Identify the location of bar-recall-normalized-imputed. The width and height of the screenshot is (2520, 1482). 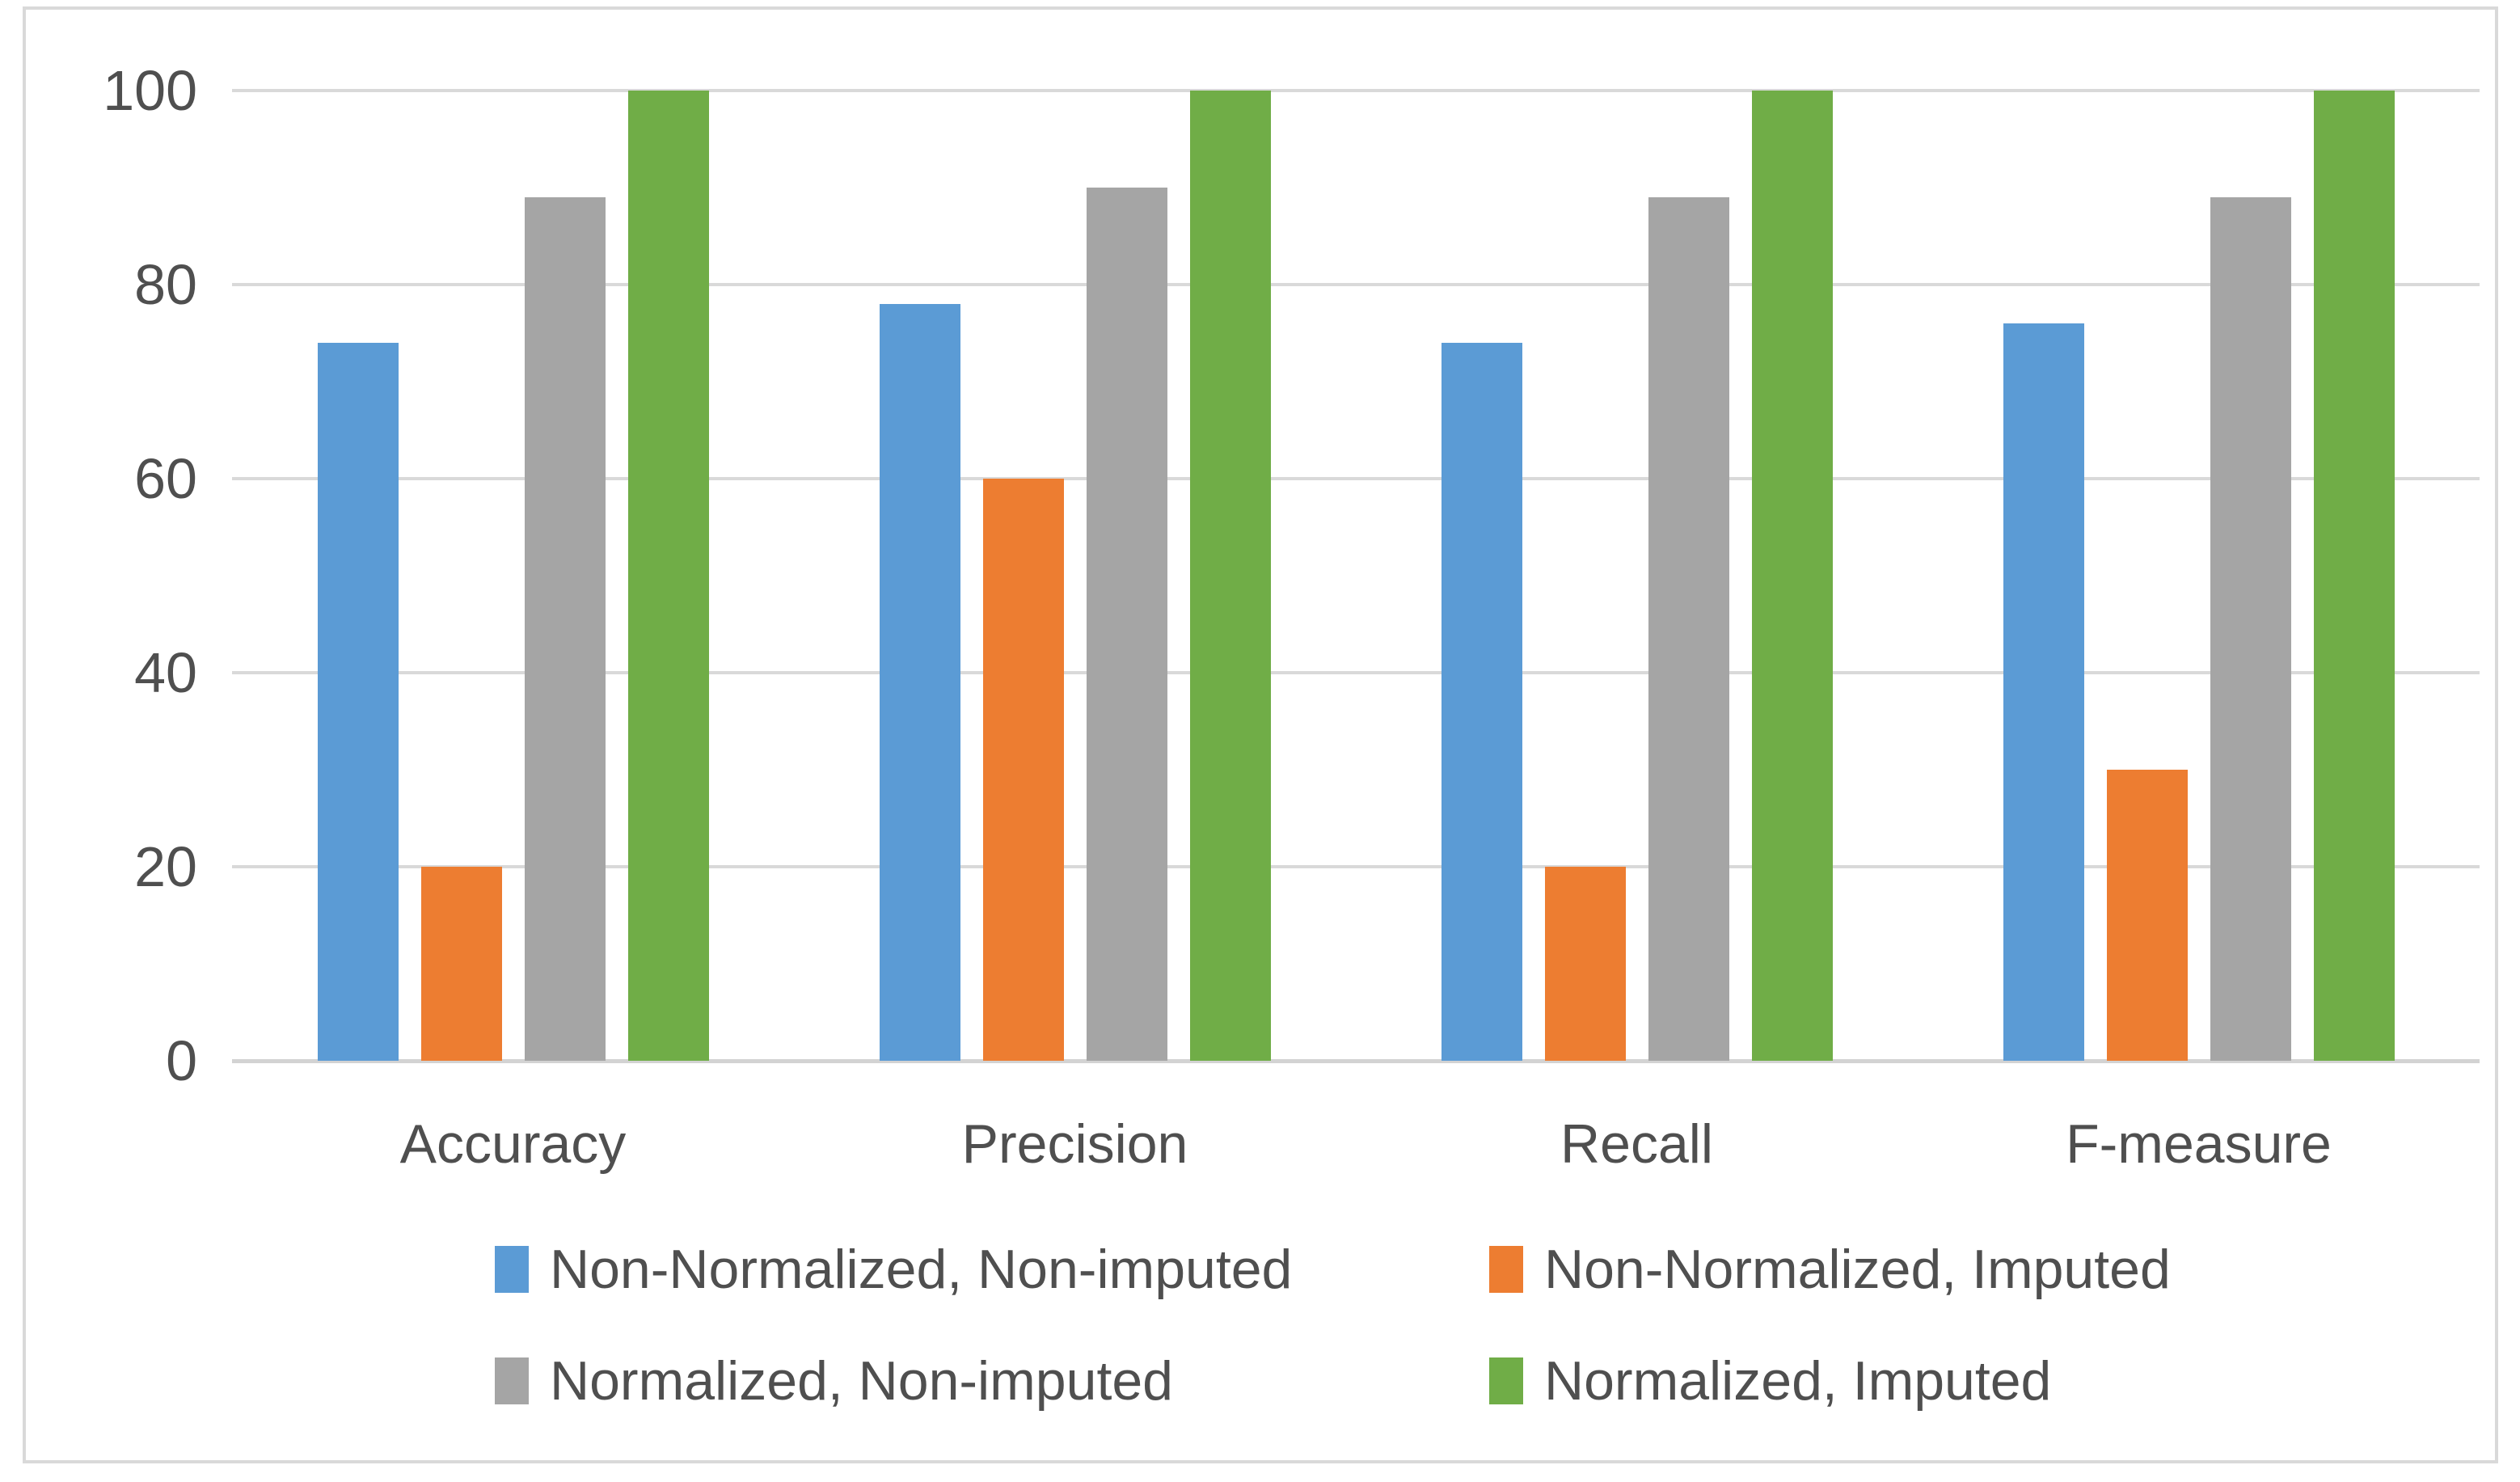
(1792, 576).